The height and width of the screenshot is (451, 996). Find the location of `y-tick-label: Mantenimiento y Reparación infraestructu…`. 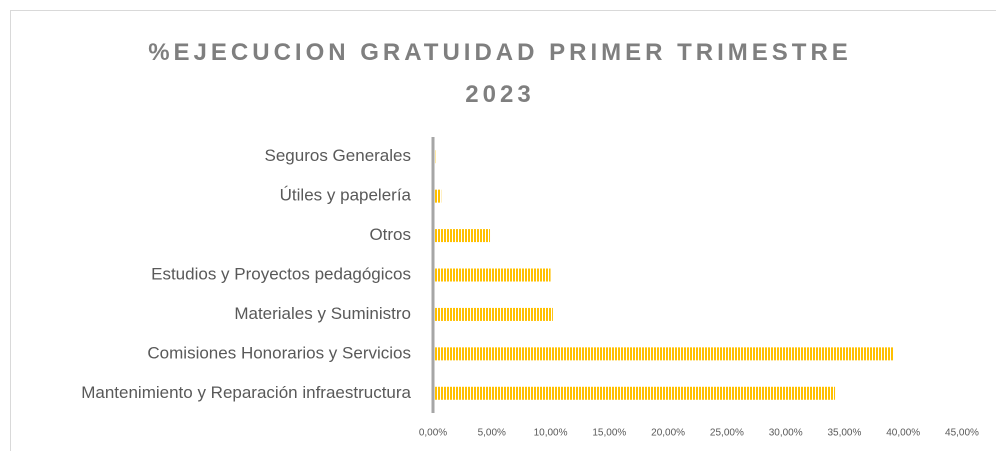

y-tick-label: Mantenimiento y Reparación infraestructu… is located at coordinates (246, 392).